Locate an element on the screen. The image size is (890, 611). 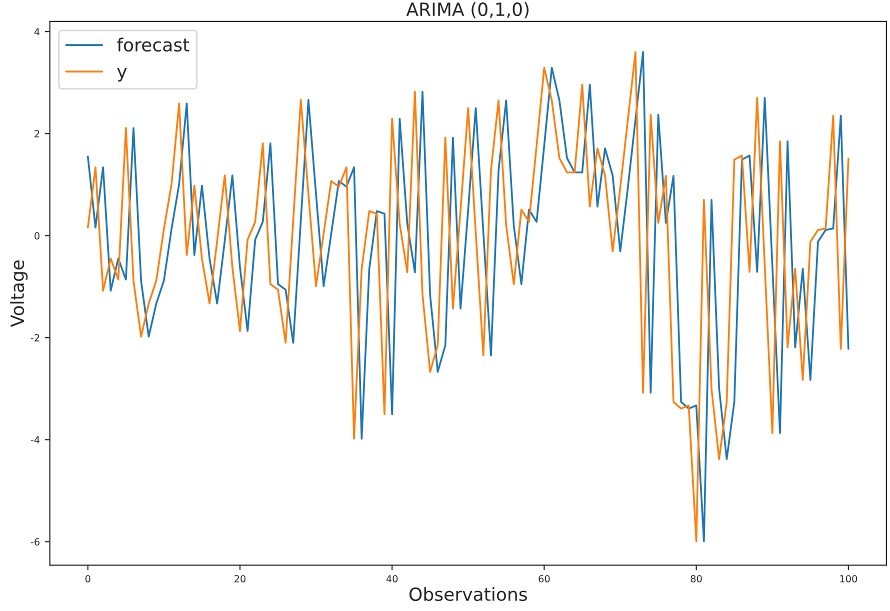
x-tick-label: 20 is located at coordinates (240, 578).